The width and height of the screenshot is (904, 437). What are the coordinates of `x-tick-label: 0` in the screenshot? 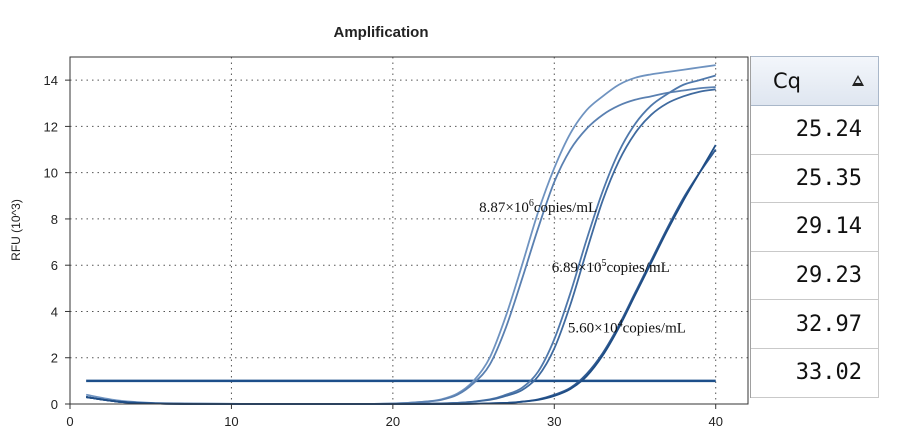 It's located at (69, 421).